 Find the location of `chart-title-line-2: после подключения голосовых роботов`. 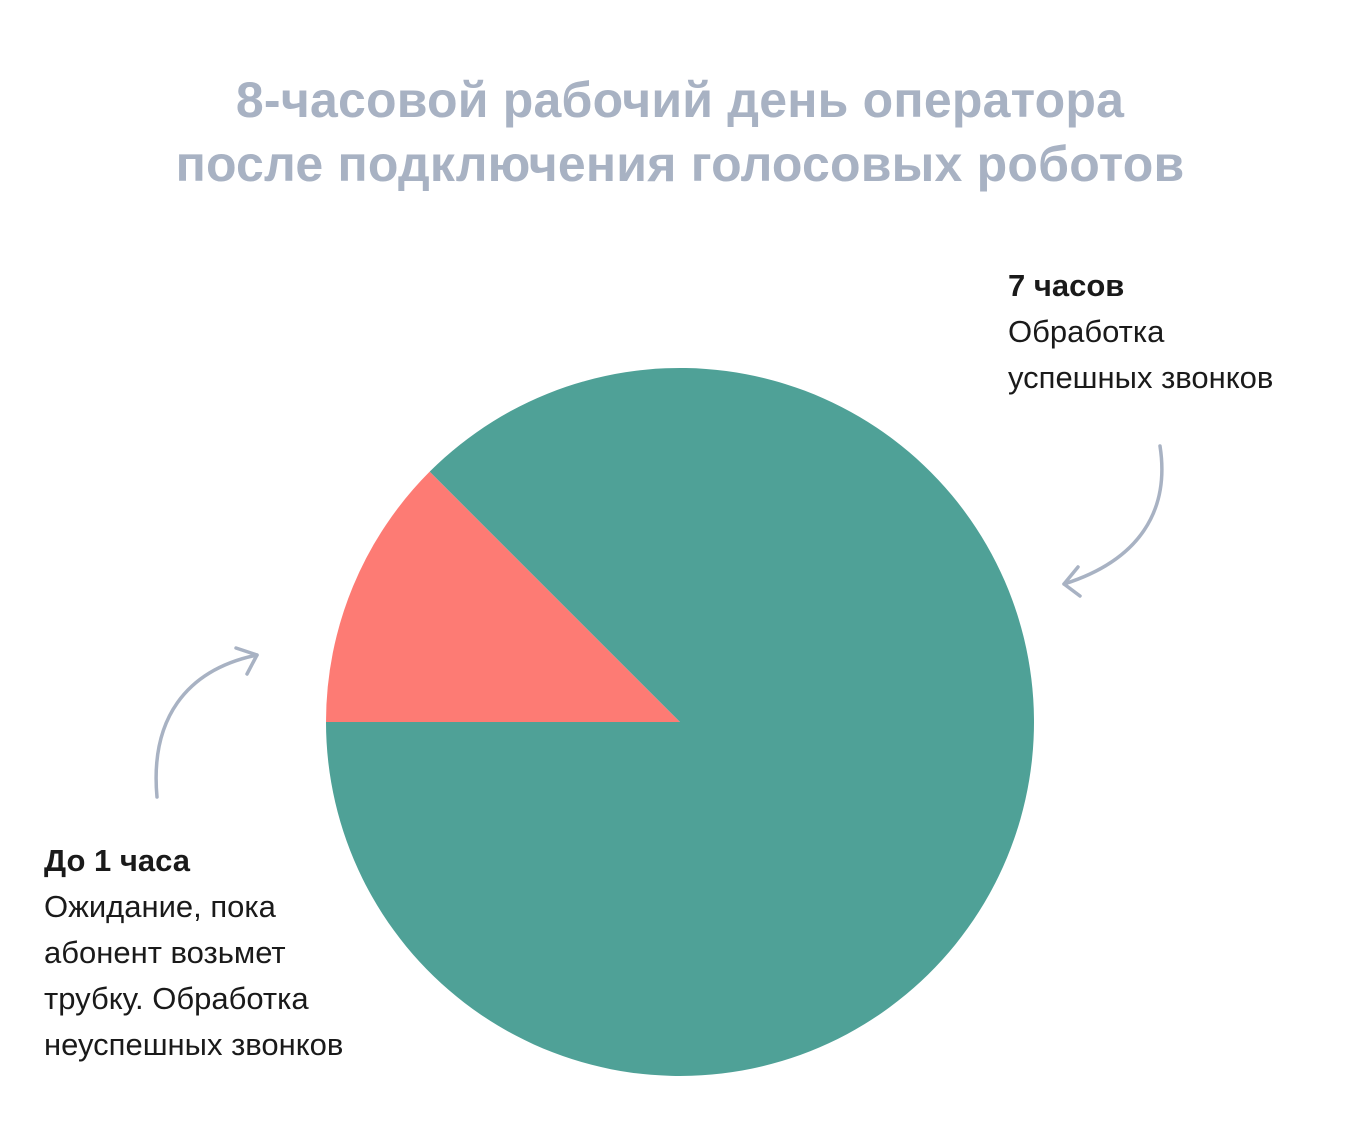

chart-title-line-2: после подключения голосовых роботов is located at coordinates (680, 164).